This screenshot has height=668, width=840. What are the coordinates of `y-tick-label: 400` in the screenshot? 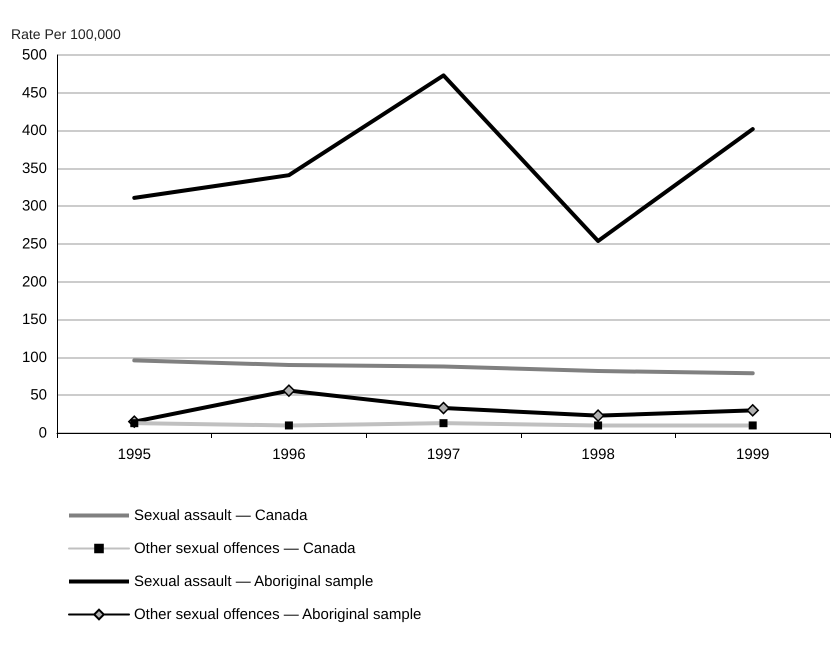 It's located at (34, 131).